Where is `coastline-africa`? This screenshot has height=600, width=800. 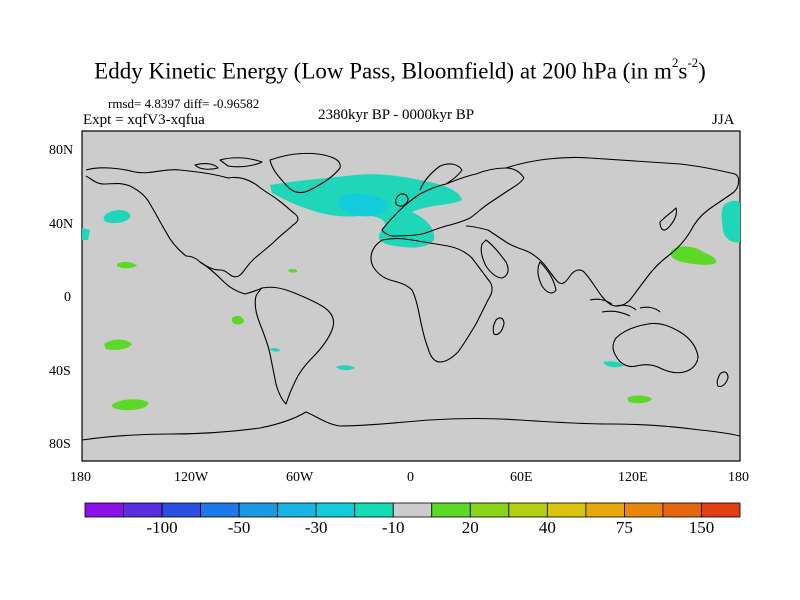
coastline-africa is located at coordinates (431, 300).